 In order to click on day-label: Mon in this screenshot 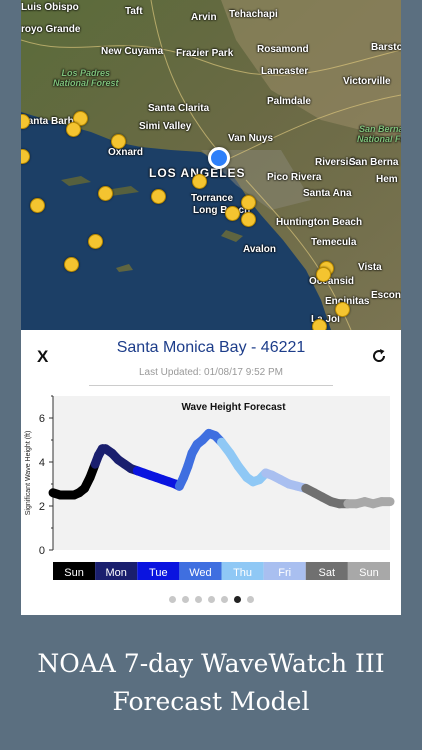, I will do `click(115, 573)`.